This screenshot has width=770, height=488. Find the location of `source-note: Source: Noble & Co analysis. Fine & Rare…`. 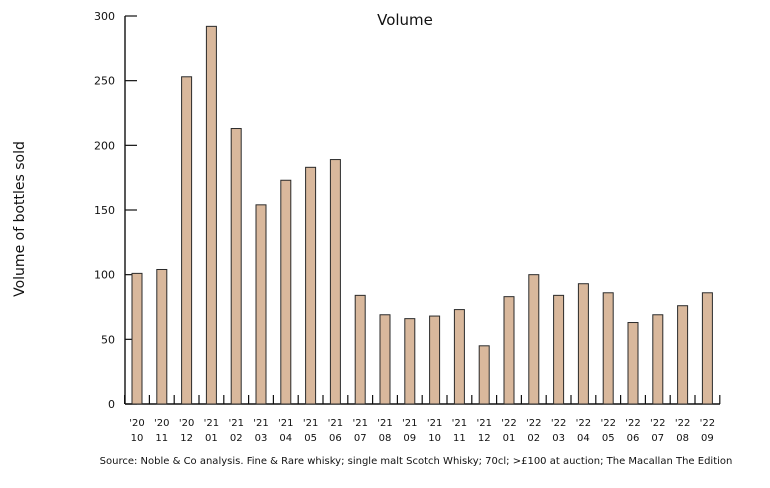

source-note: Source: Noble & Co analysis. Fine & Rare… is located at coordinates (416, 461).